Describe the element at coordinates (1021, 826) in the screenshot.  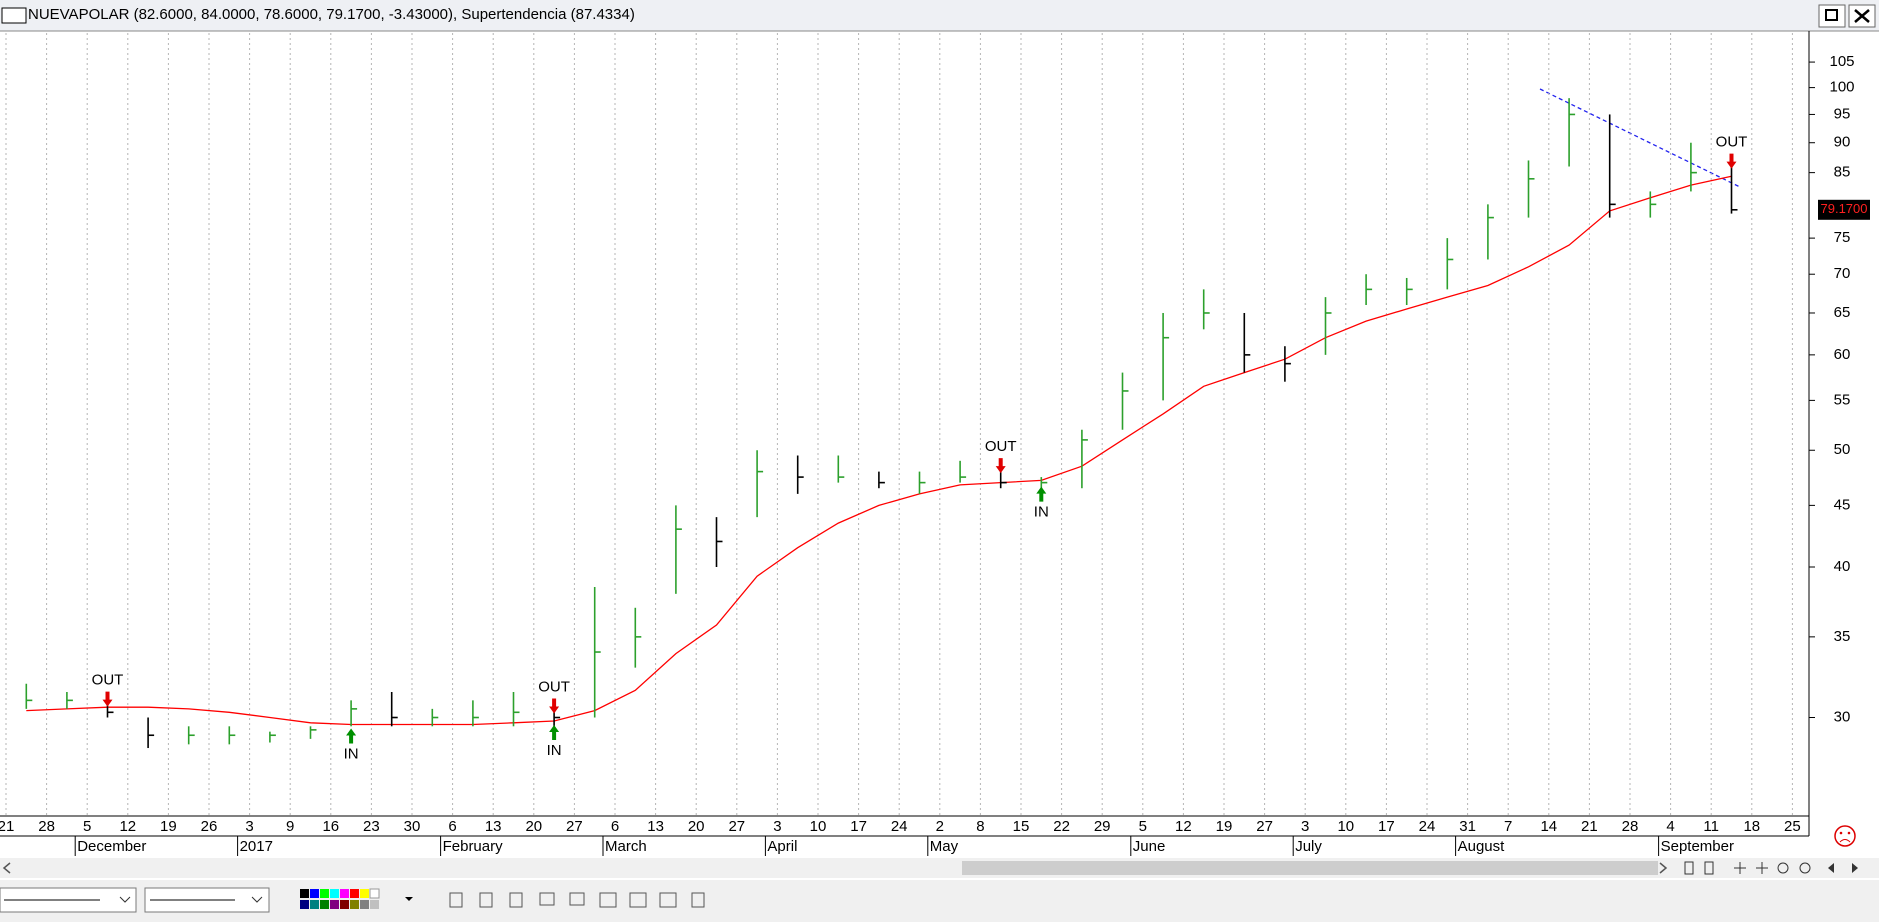
I see `x-tick-label: 15` at that location.